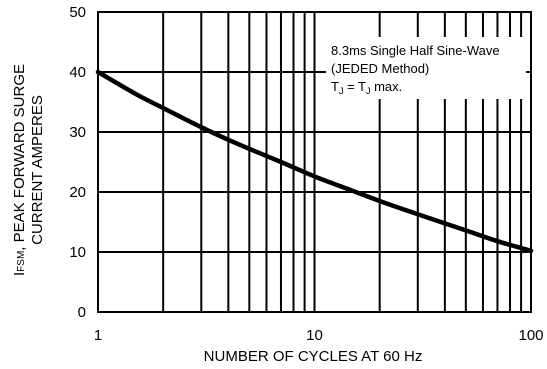  Describe the element at coordinates (77, 12) in the screenshot. I see `y-tick-label: 50` at that location.